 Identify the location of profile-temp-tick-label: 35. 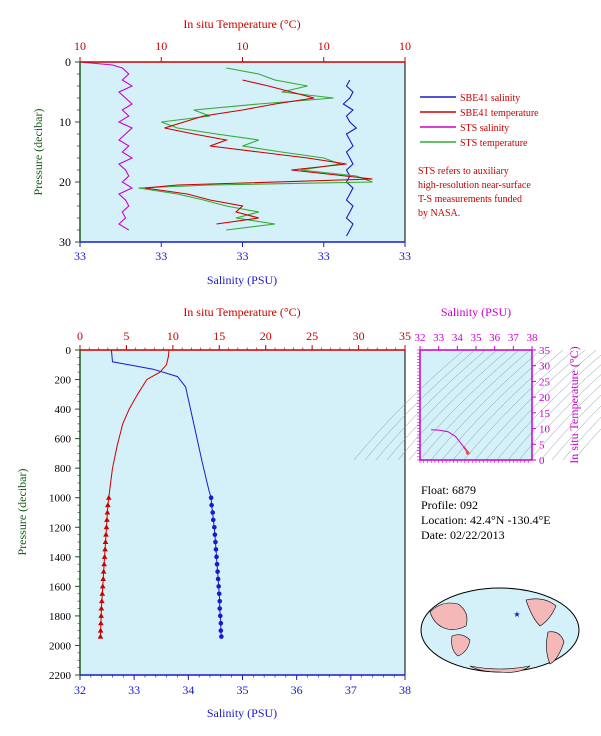
(405, 336).